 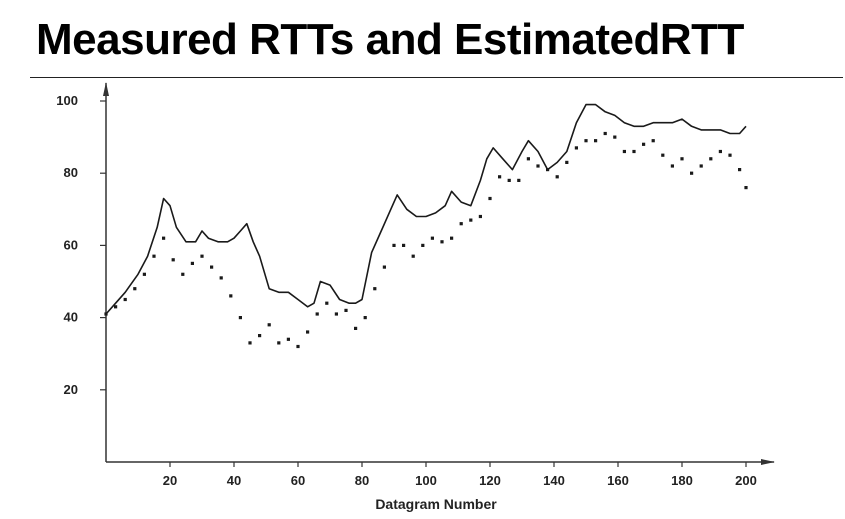 What do you see at coordinates (362, 480) in the screenshot?
I see `x-tick-label: 80` at bounding box center [362, 480].